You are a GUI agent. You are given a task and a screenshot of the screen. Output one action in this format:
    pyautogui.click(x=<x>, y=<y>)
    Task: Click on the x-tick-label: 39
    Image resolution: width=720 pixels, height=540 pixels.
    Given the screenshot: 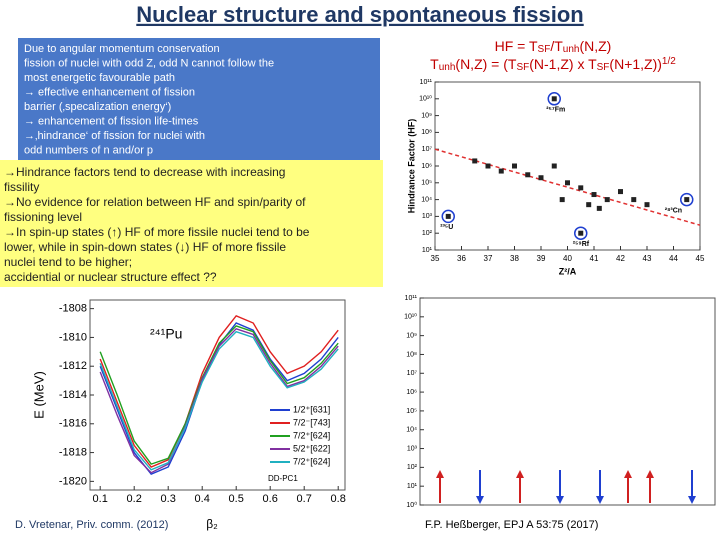 What is the action you would take?
    pyautogui.click(x=541, y=258)
    